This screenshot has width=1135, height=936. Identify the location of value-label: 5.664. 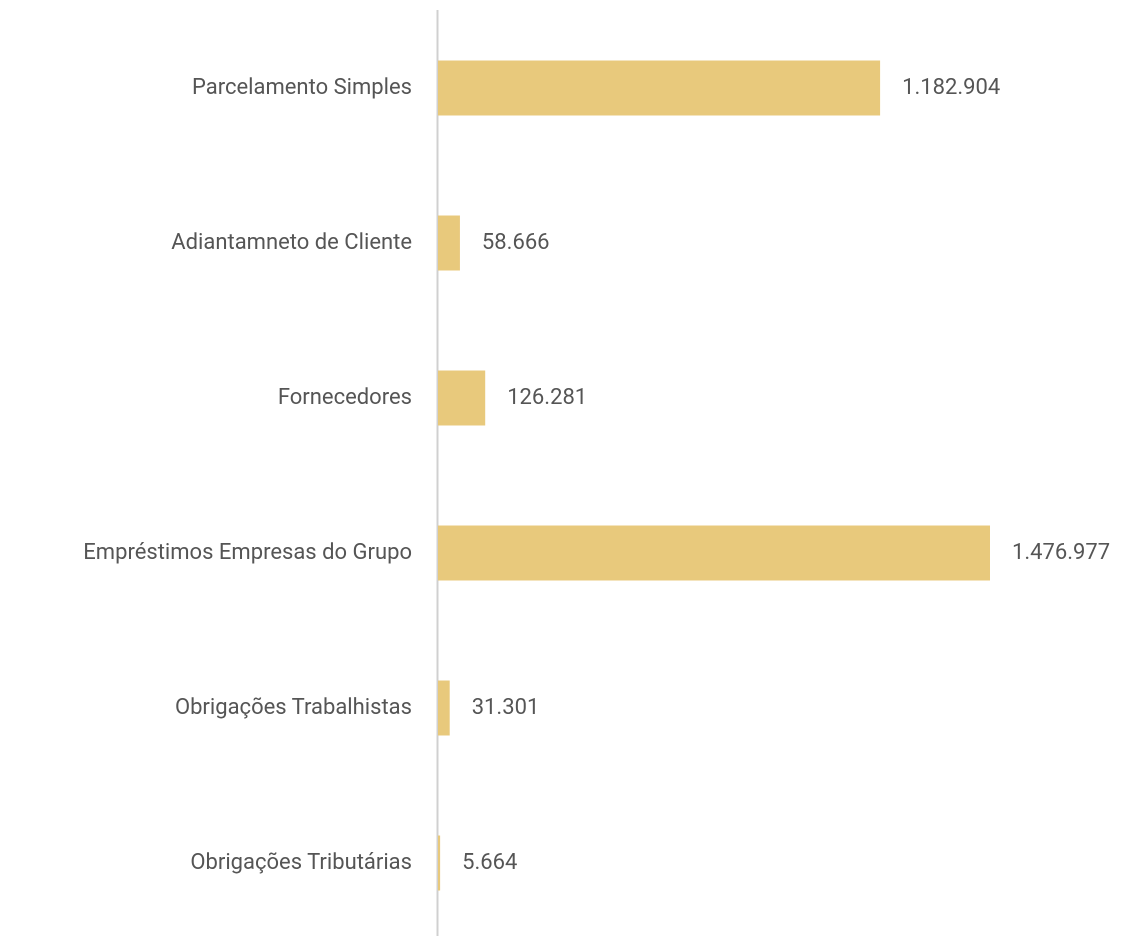
(489, 862).